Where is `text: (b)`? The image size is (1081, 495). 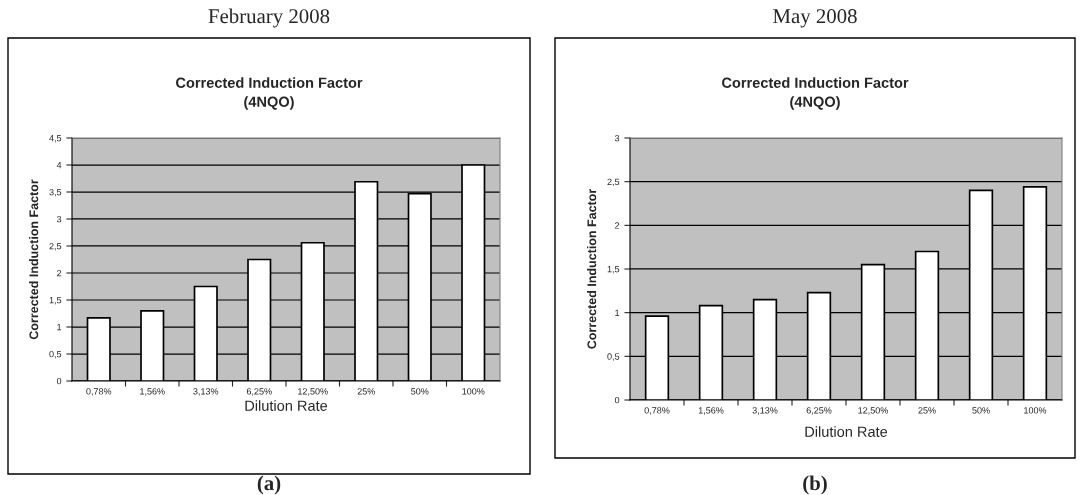
text: (b) is located at coordinates (815, 485).